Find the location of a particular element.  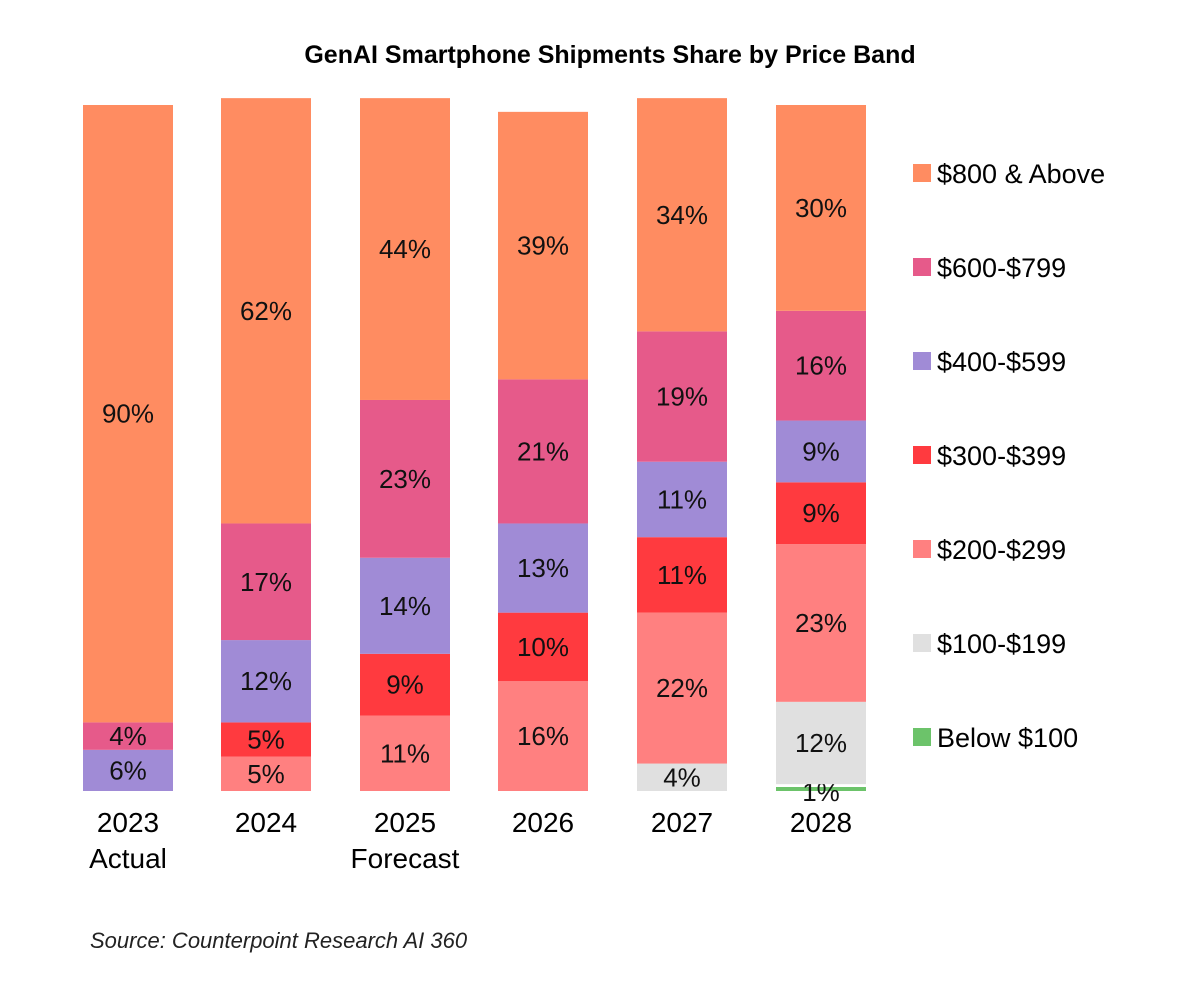

data-label-800-above-2027: 34% is located at coordinates (682, 215).